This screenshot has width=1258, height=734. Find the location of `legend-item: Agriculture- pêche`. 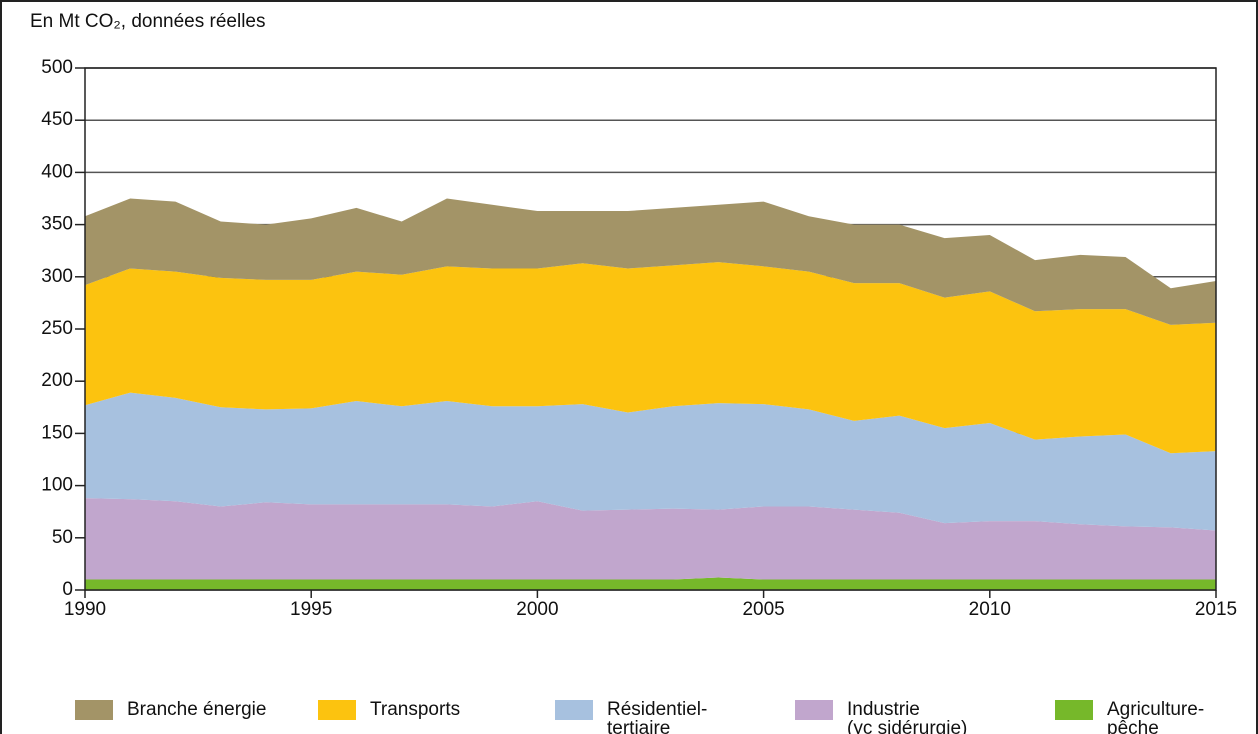

legend-item: Agriculture- pêche is located at coordinates (1129, 717).